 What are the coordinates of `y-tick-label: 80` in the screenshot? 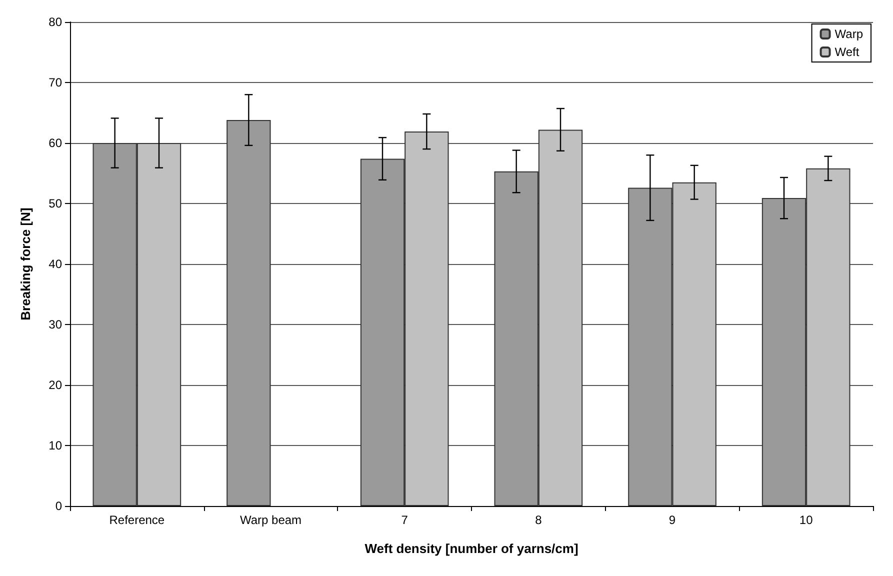 It's located at (55, 22).